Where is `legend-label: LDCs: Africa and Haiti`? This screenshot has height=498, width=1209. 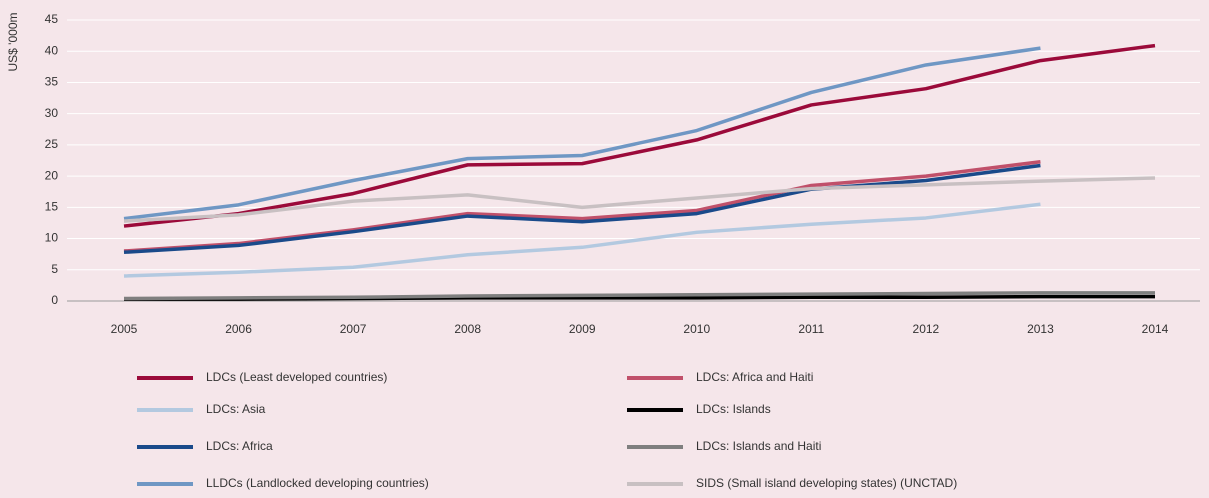
legend-label: LDCs: Africa and Haiti is located at coordinates (754, 377).